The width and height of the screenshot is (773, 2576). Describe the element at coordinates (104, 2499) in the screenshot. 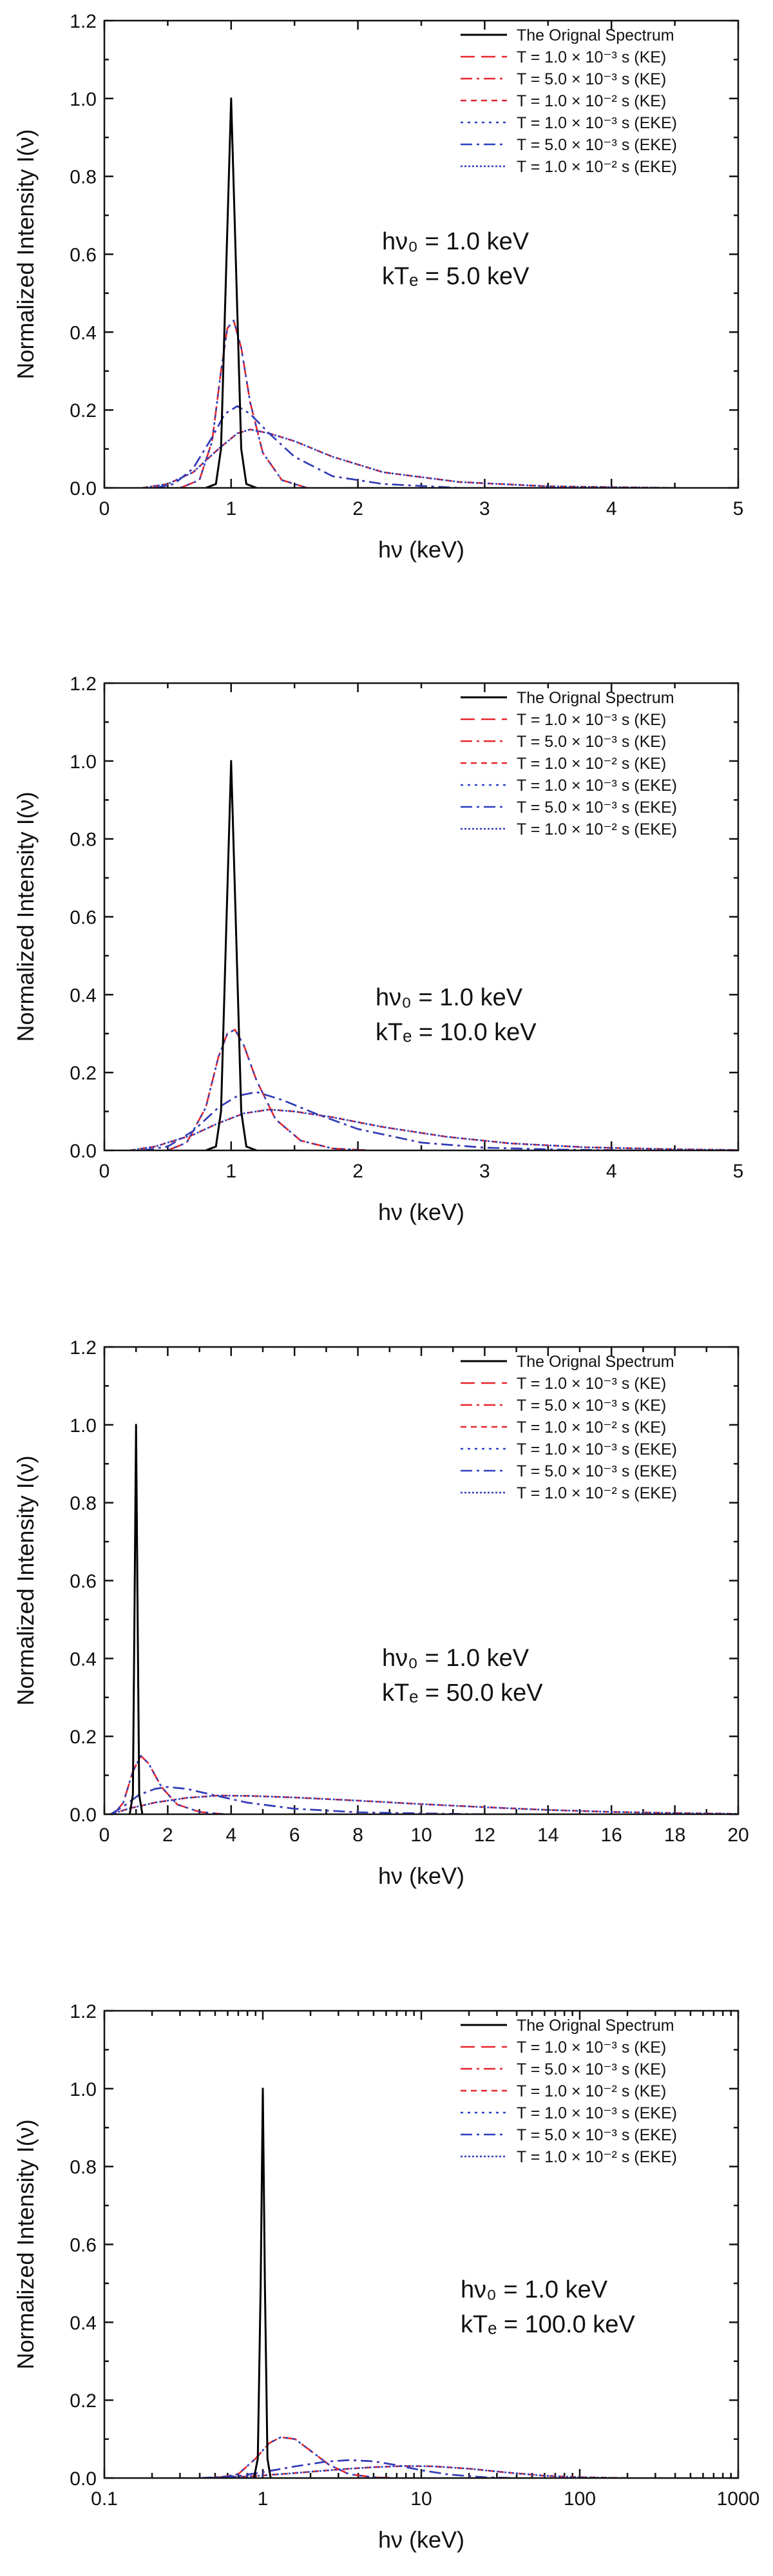

I see `x-tick-label: 0.1` at that location.